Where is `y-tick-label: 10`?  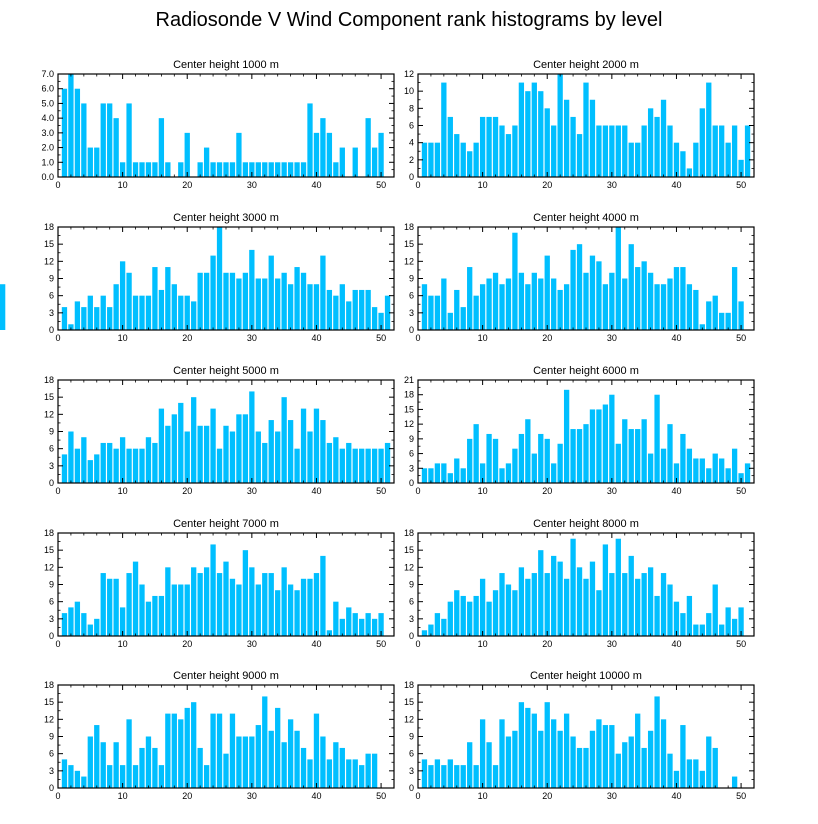
y-tick-label: 10 is located at coordinates (409, 91).